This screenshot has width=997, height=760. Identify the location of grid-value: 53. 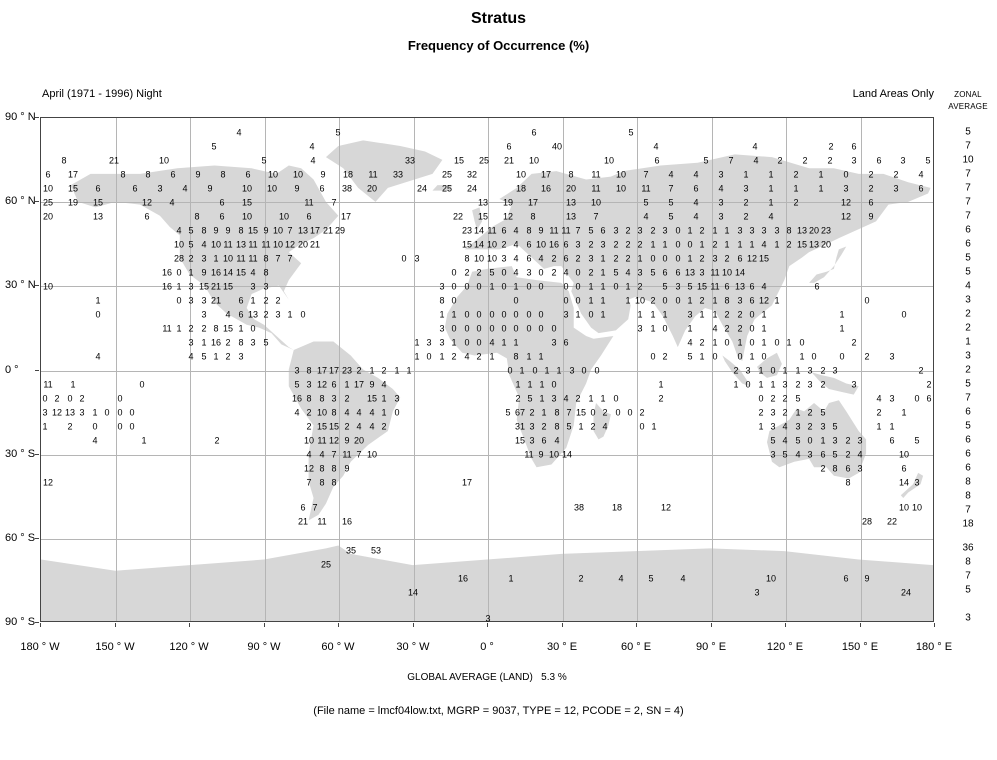
(376, 550).